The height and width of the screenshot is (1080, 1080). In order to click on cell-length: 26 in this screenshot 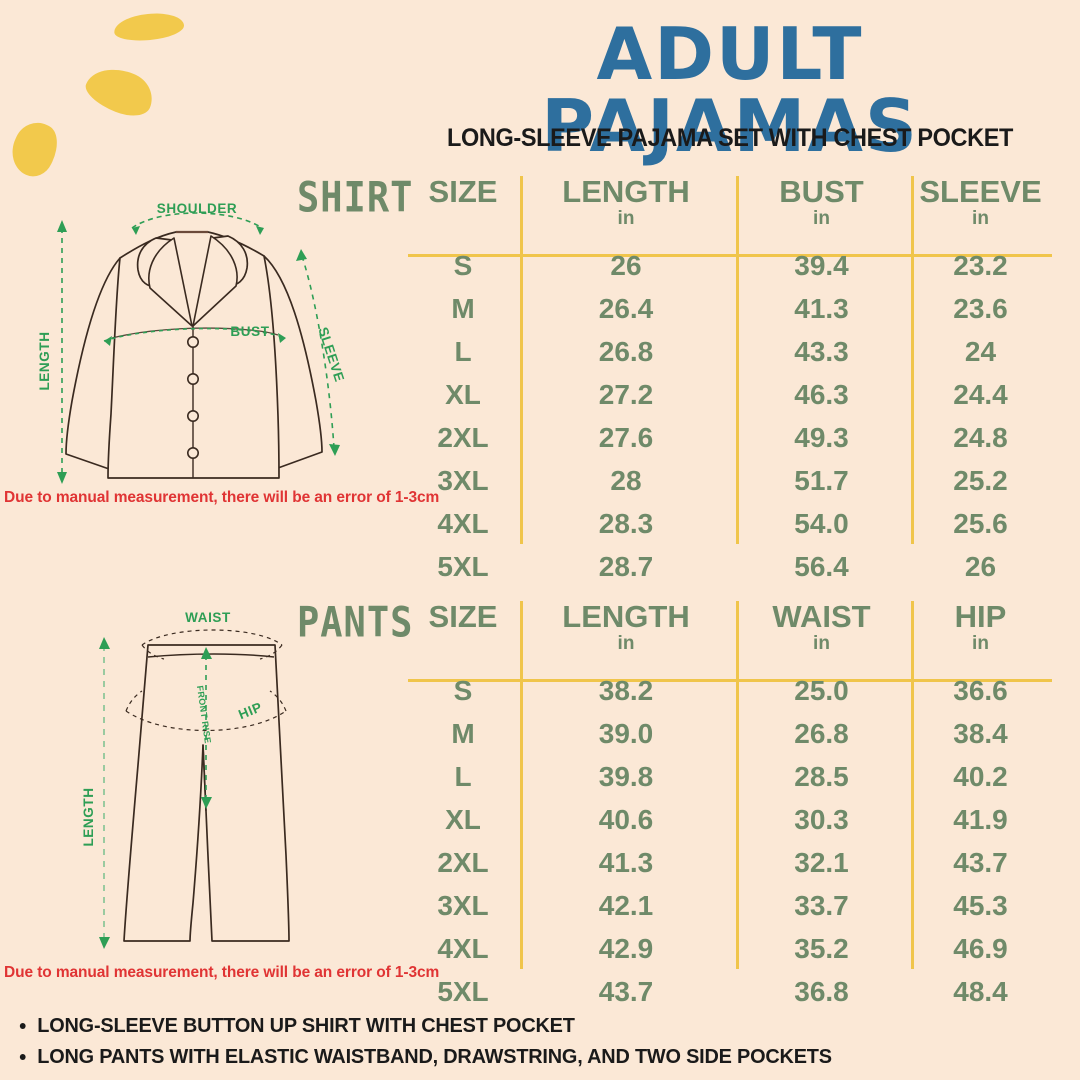, I will do `click(626, 265)`.